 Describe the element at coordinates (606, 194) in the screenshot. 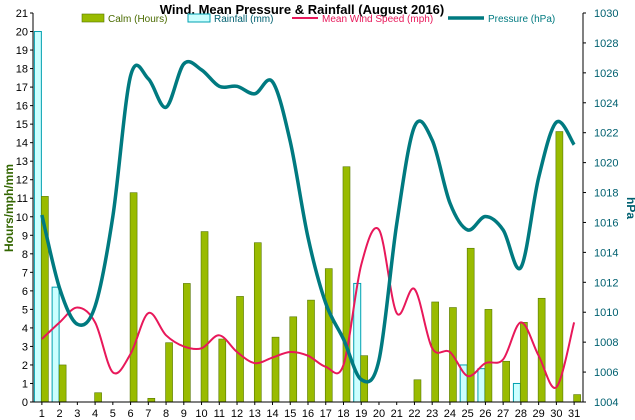

I see `y-right-tick-label: 1018` at that location.